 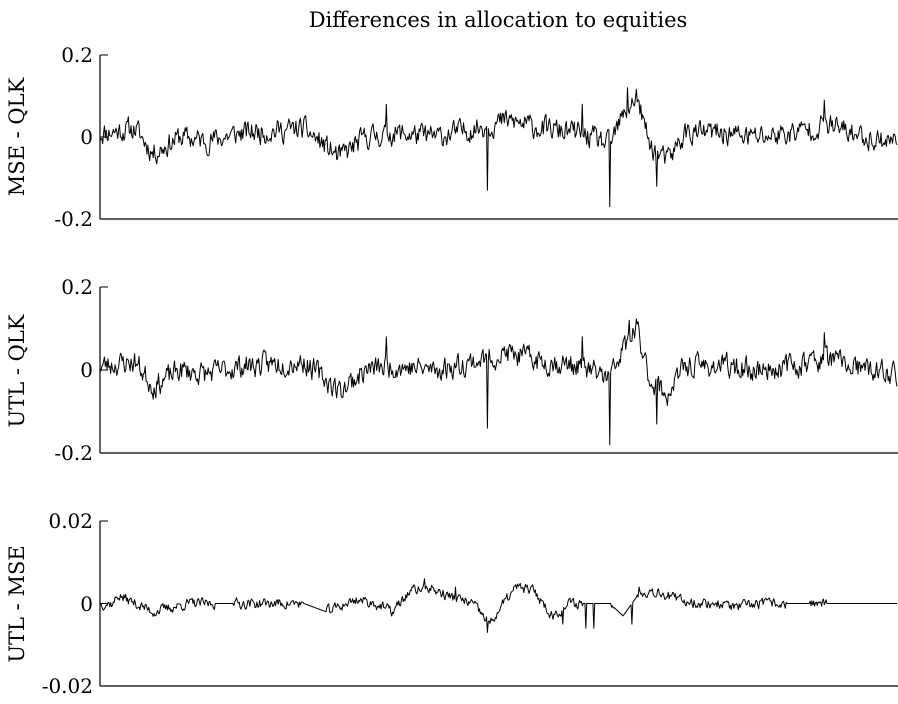 What do you see at coordinates (77, 55) in the screenshot?
I see `ytick-label-1-top: 0.2` at bounding box center [77, 55].